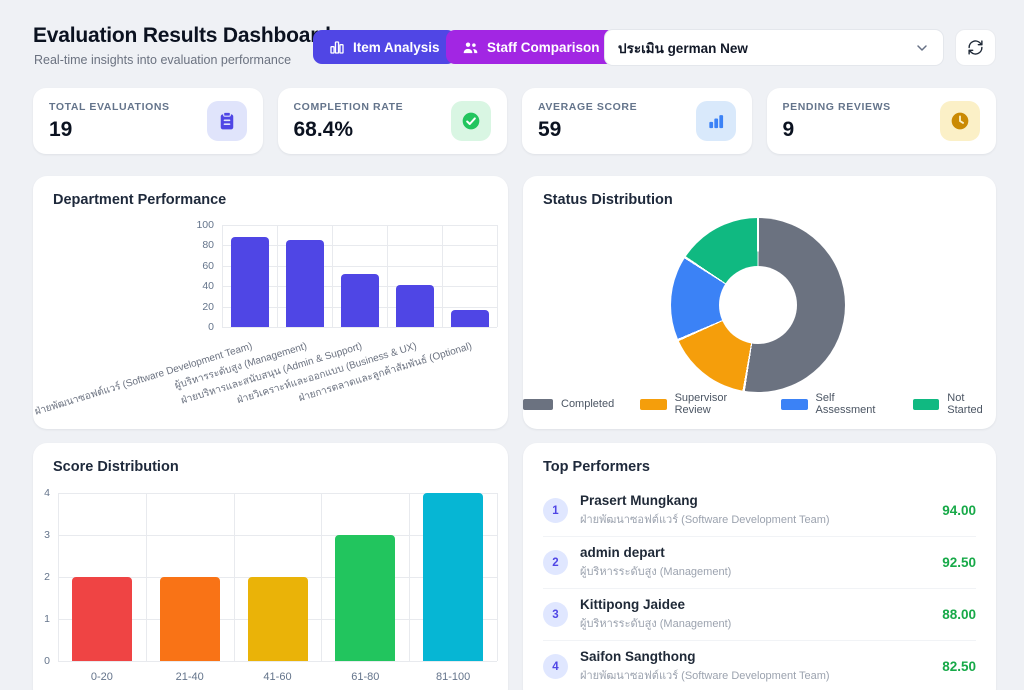  Describe the element at coordinates (960, 121) in the screenshot. I see `clock-icon` at that location.